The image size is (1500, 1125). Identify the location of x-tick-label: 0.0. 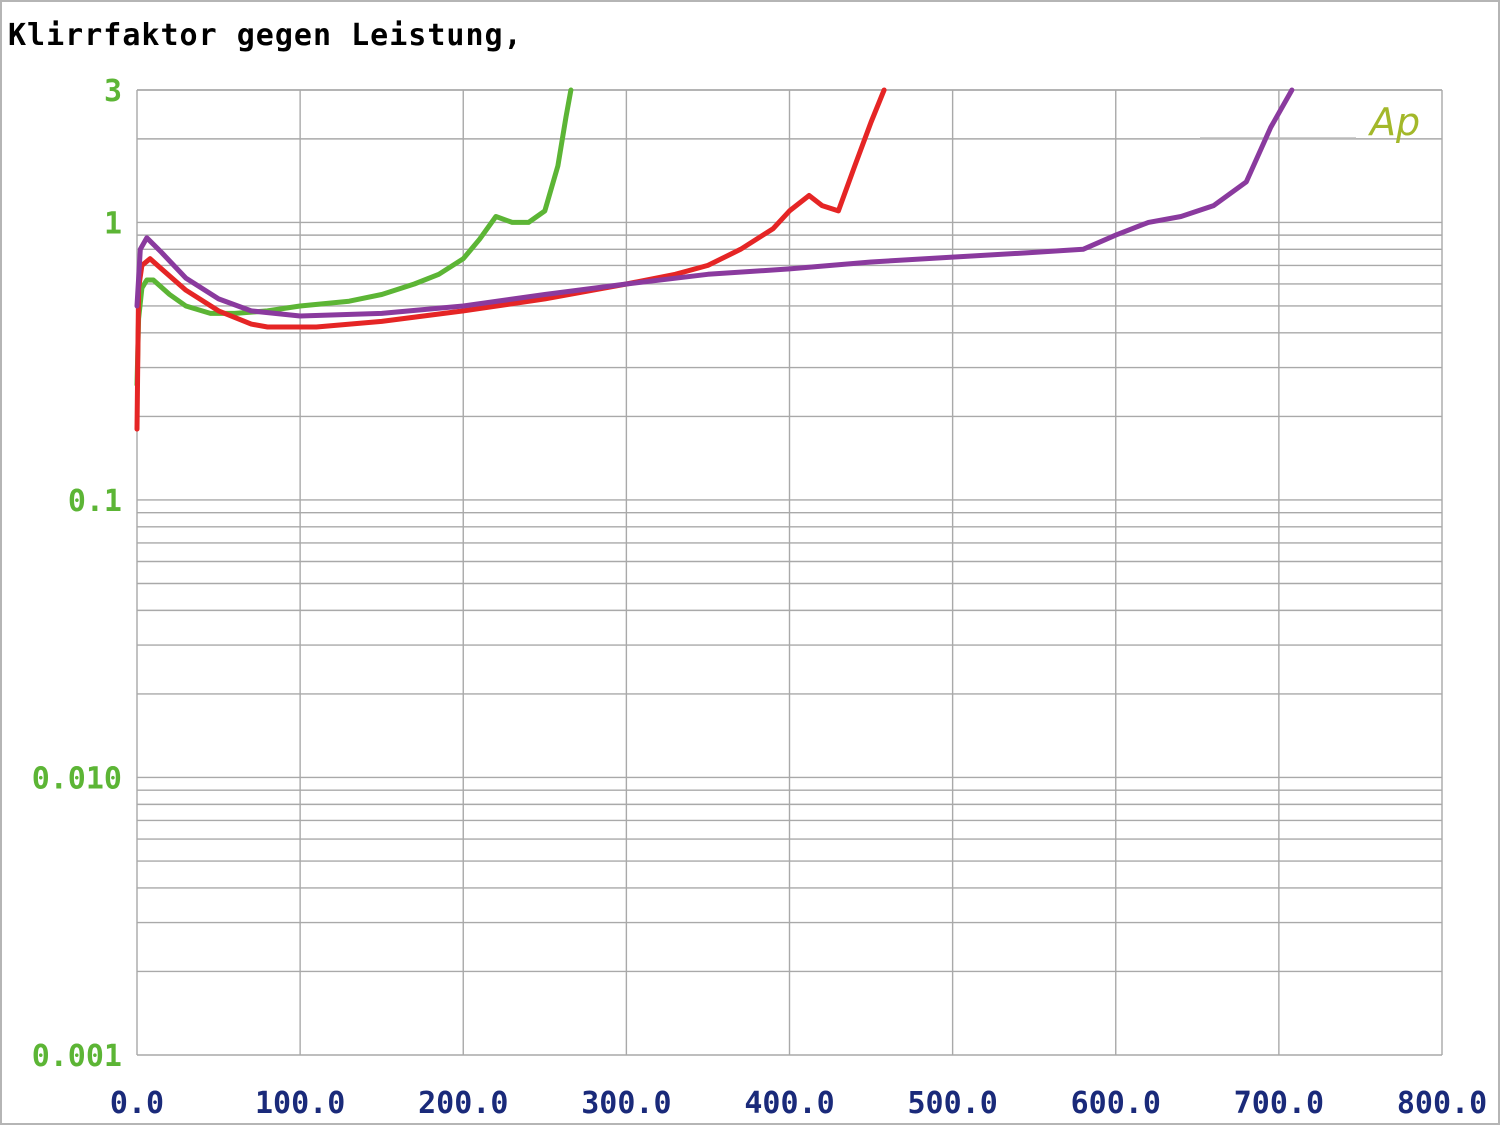
(137, 1103).